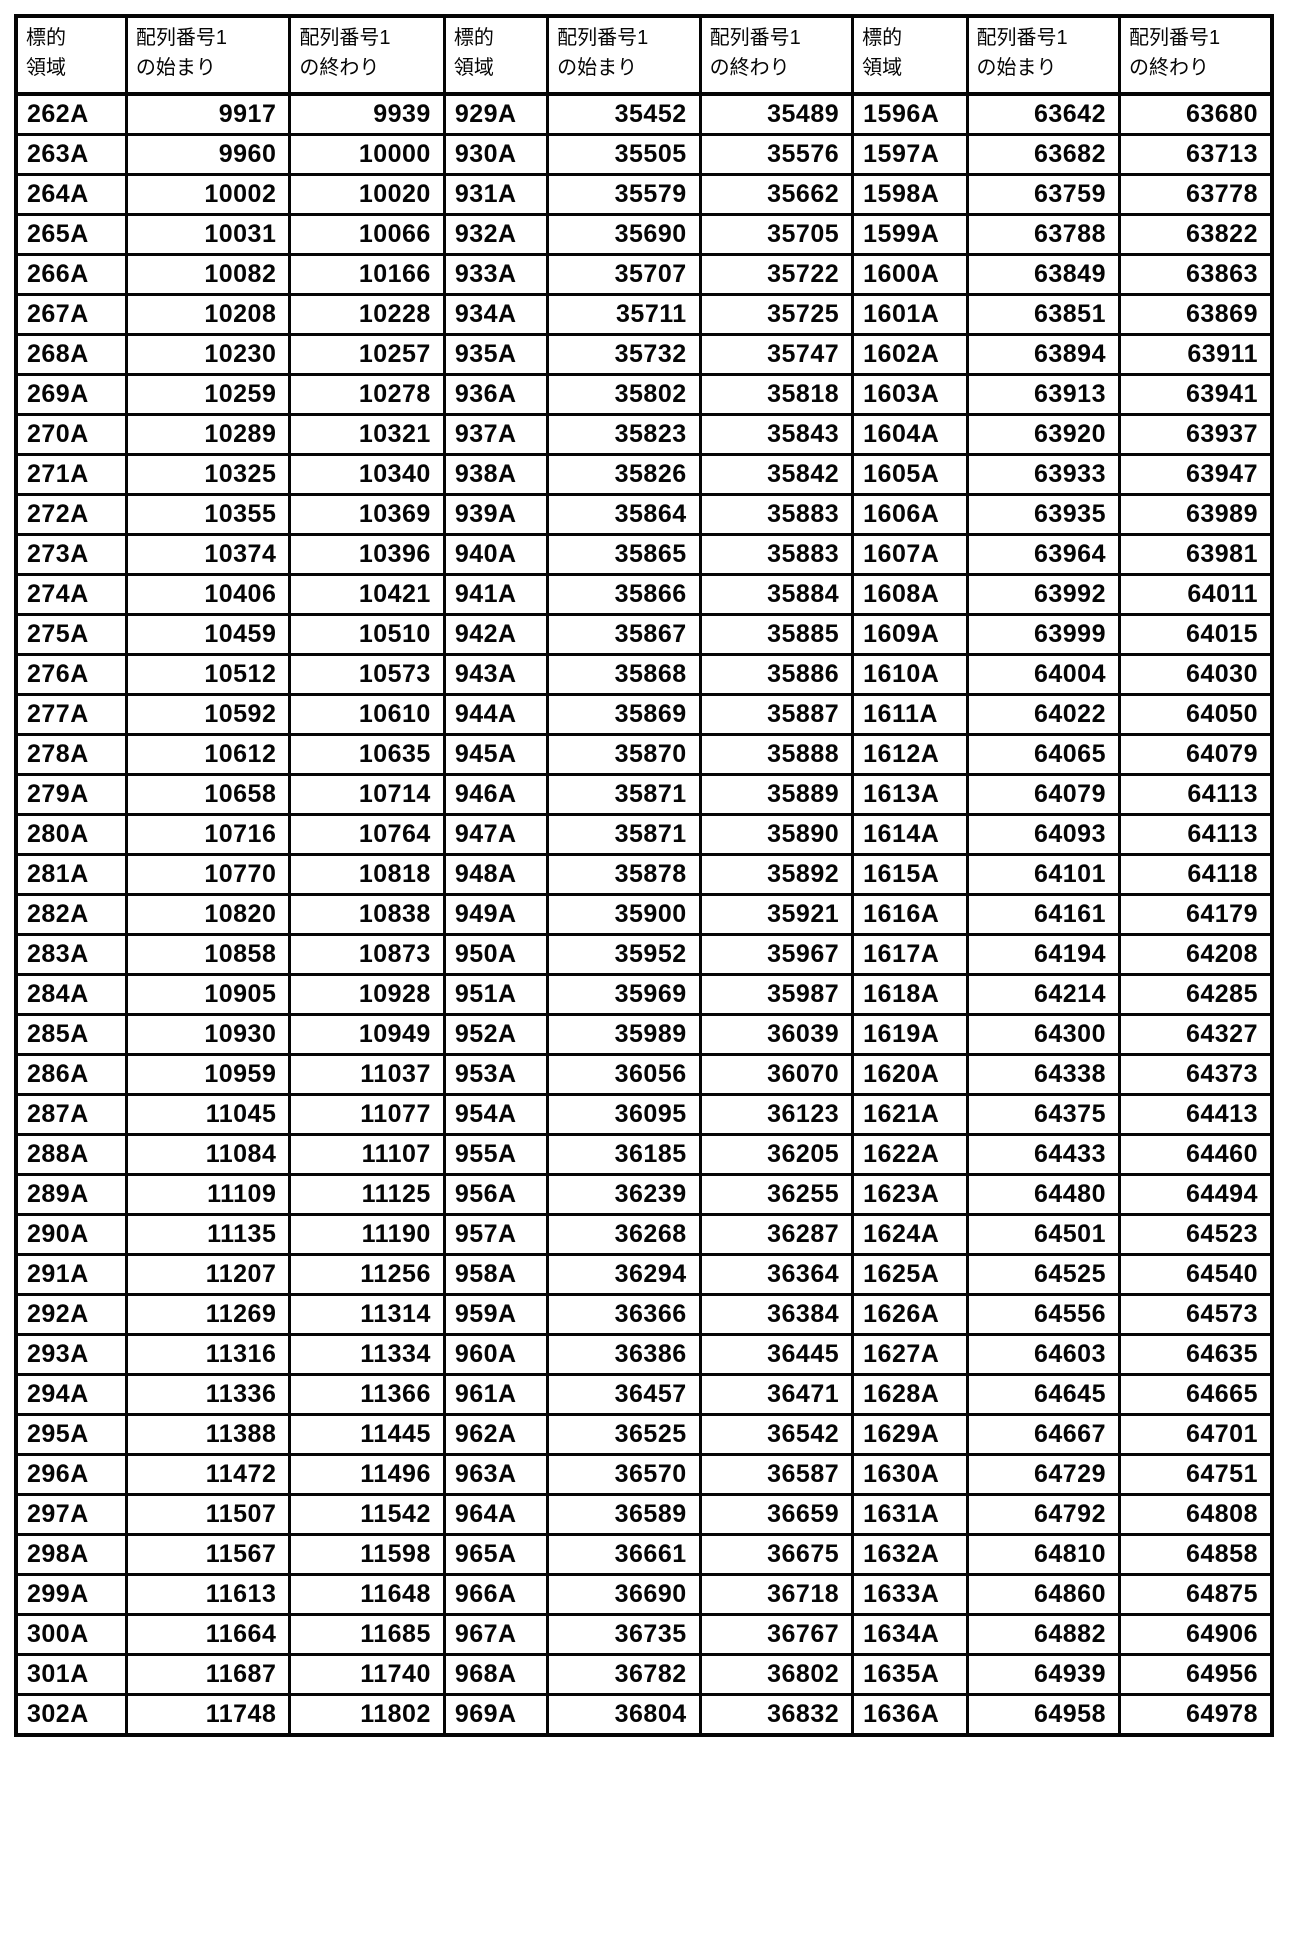  What do you see at coordinates (1043, 1114) in the screenshot?
I see `cell-seq-start: 64375` at bounding box center [1043, 1114].